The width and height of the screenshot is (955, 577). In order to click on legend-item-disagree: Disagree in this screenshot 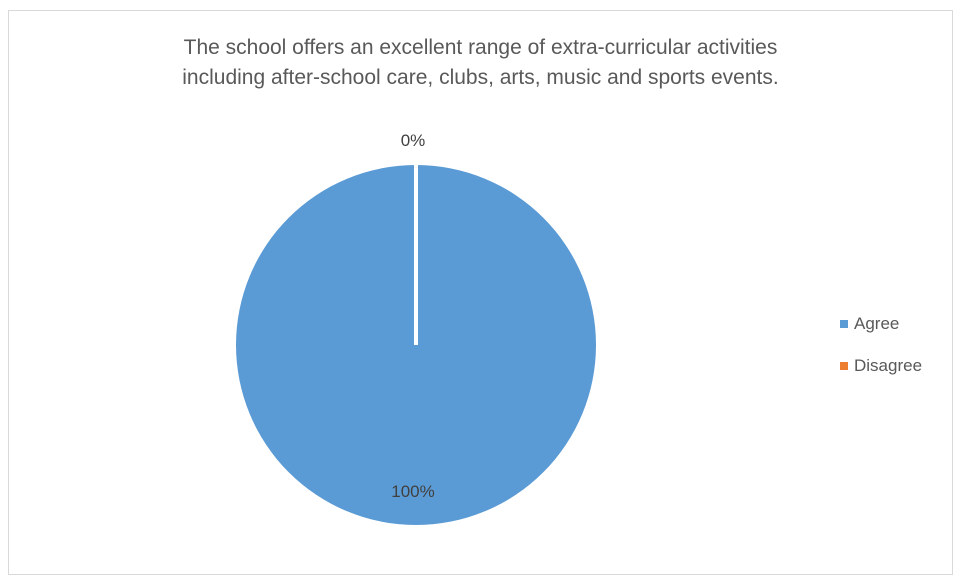, I will do `click(881, 366)`.